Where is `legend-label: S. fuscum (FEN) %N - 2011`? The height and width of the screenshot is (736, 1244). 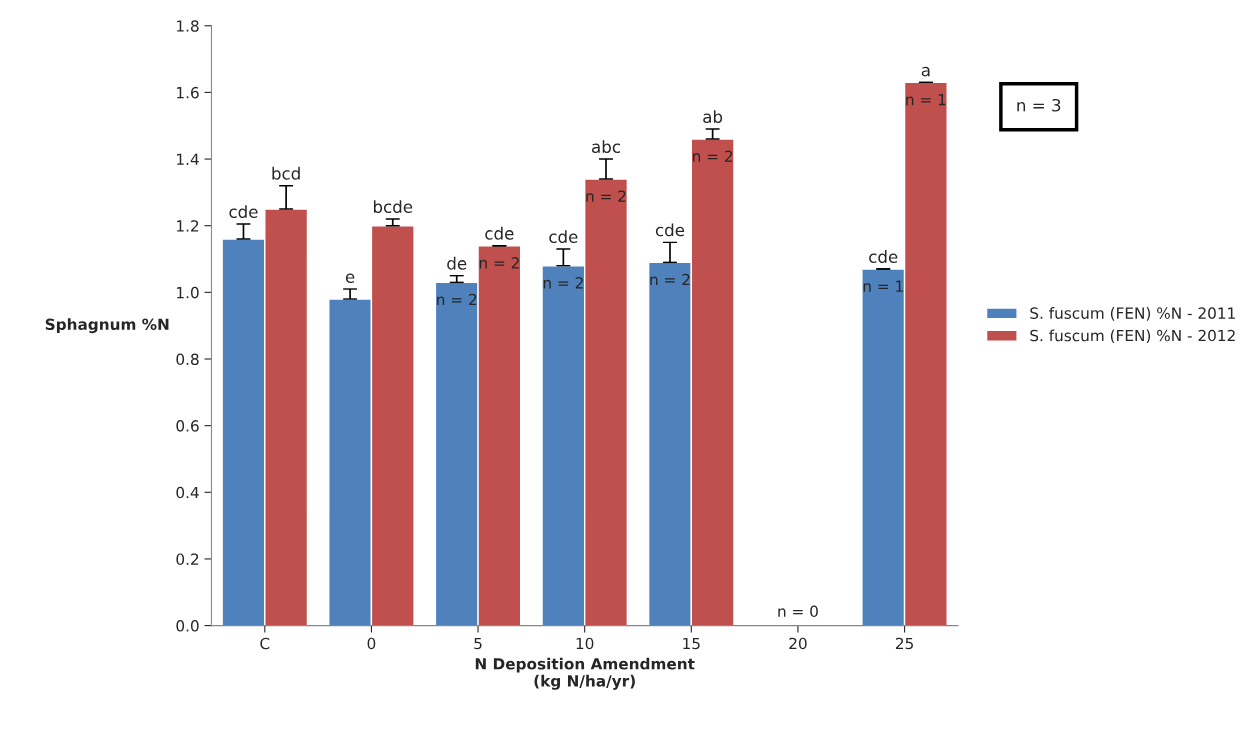 legend-label: S. fuscum (FEN) %N - 2011 is located at coordinates (1132, 314).